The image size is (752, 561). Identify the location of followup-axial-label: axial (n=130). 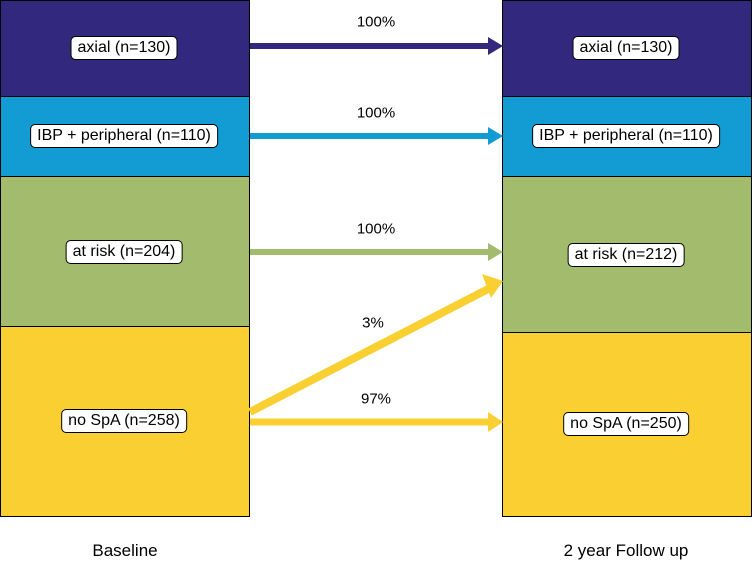
(626, 48).